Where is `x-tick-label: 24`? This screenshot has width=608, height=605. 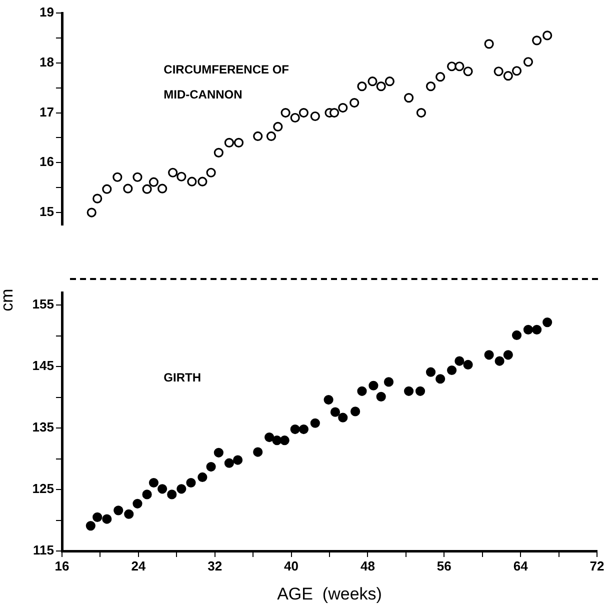 x-tick-label: 24 is located at coordinates (138, 566).